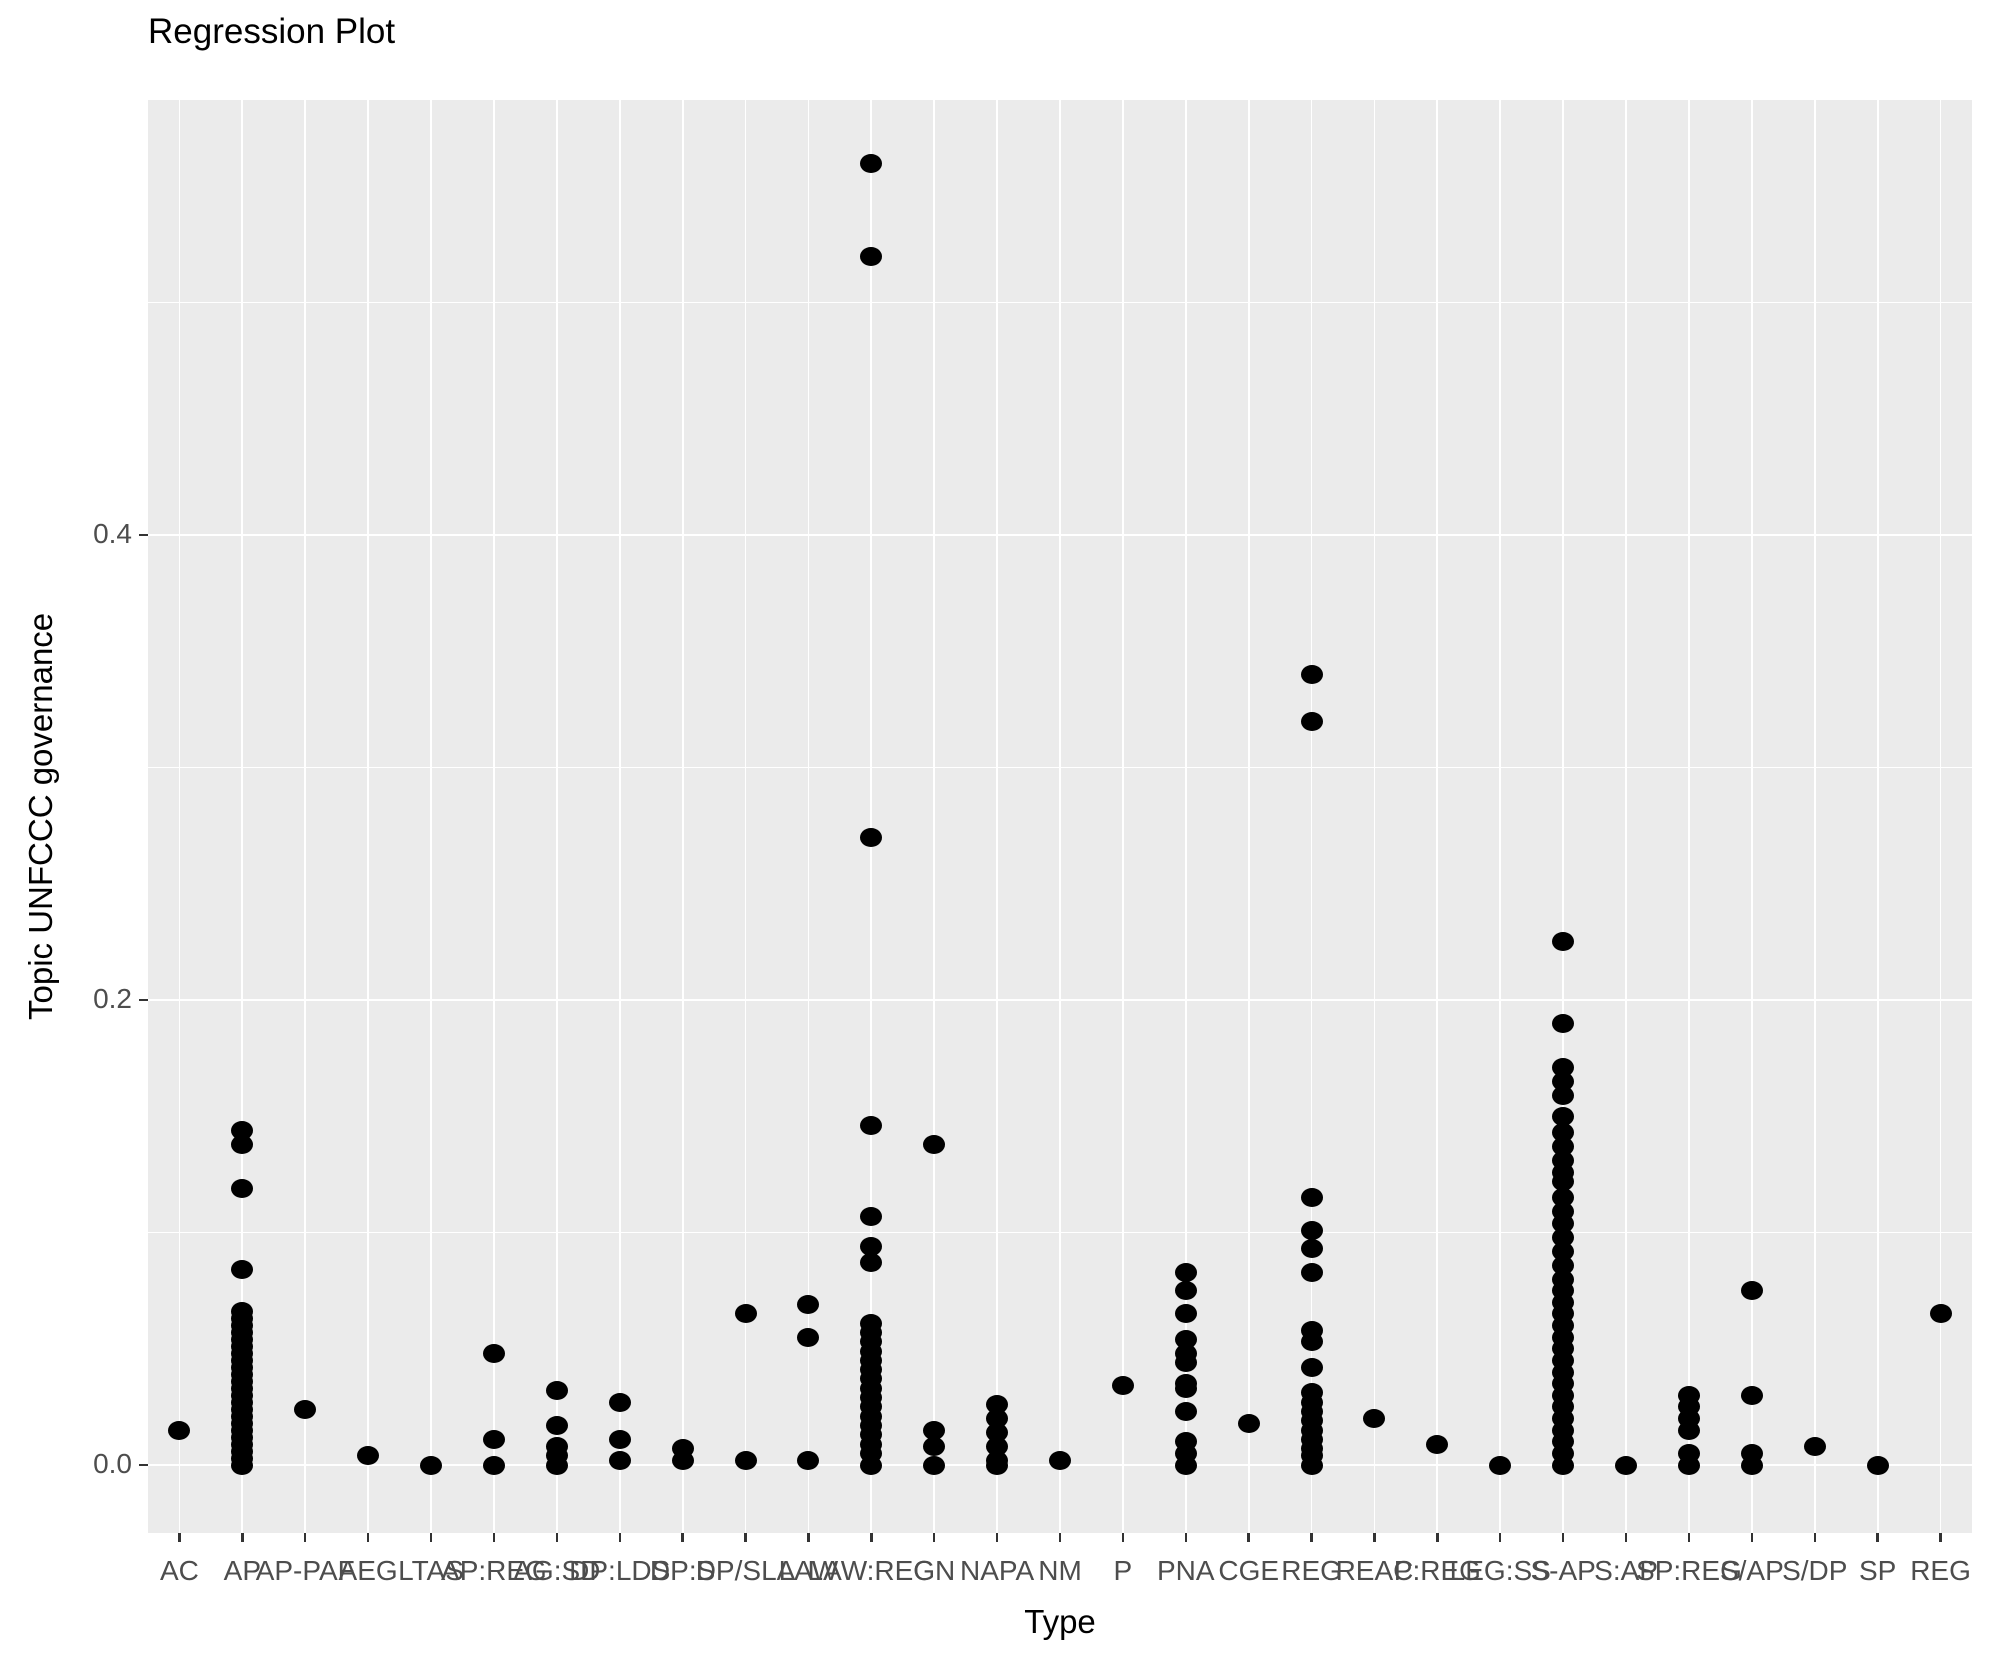  Describe the element at coordinates (112, 1463) in the screenshot. I see `y-tick-label: 0.0` at that location.